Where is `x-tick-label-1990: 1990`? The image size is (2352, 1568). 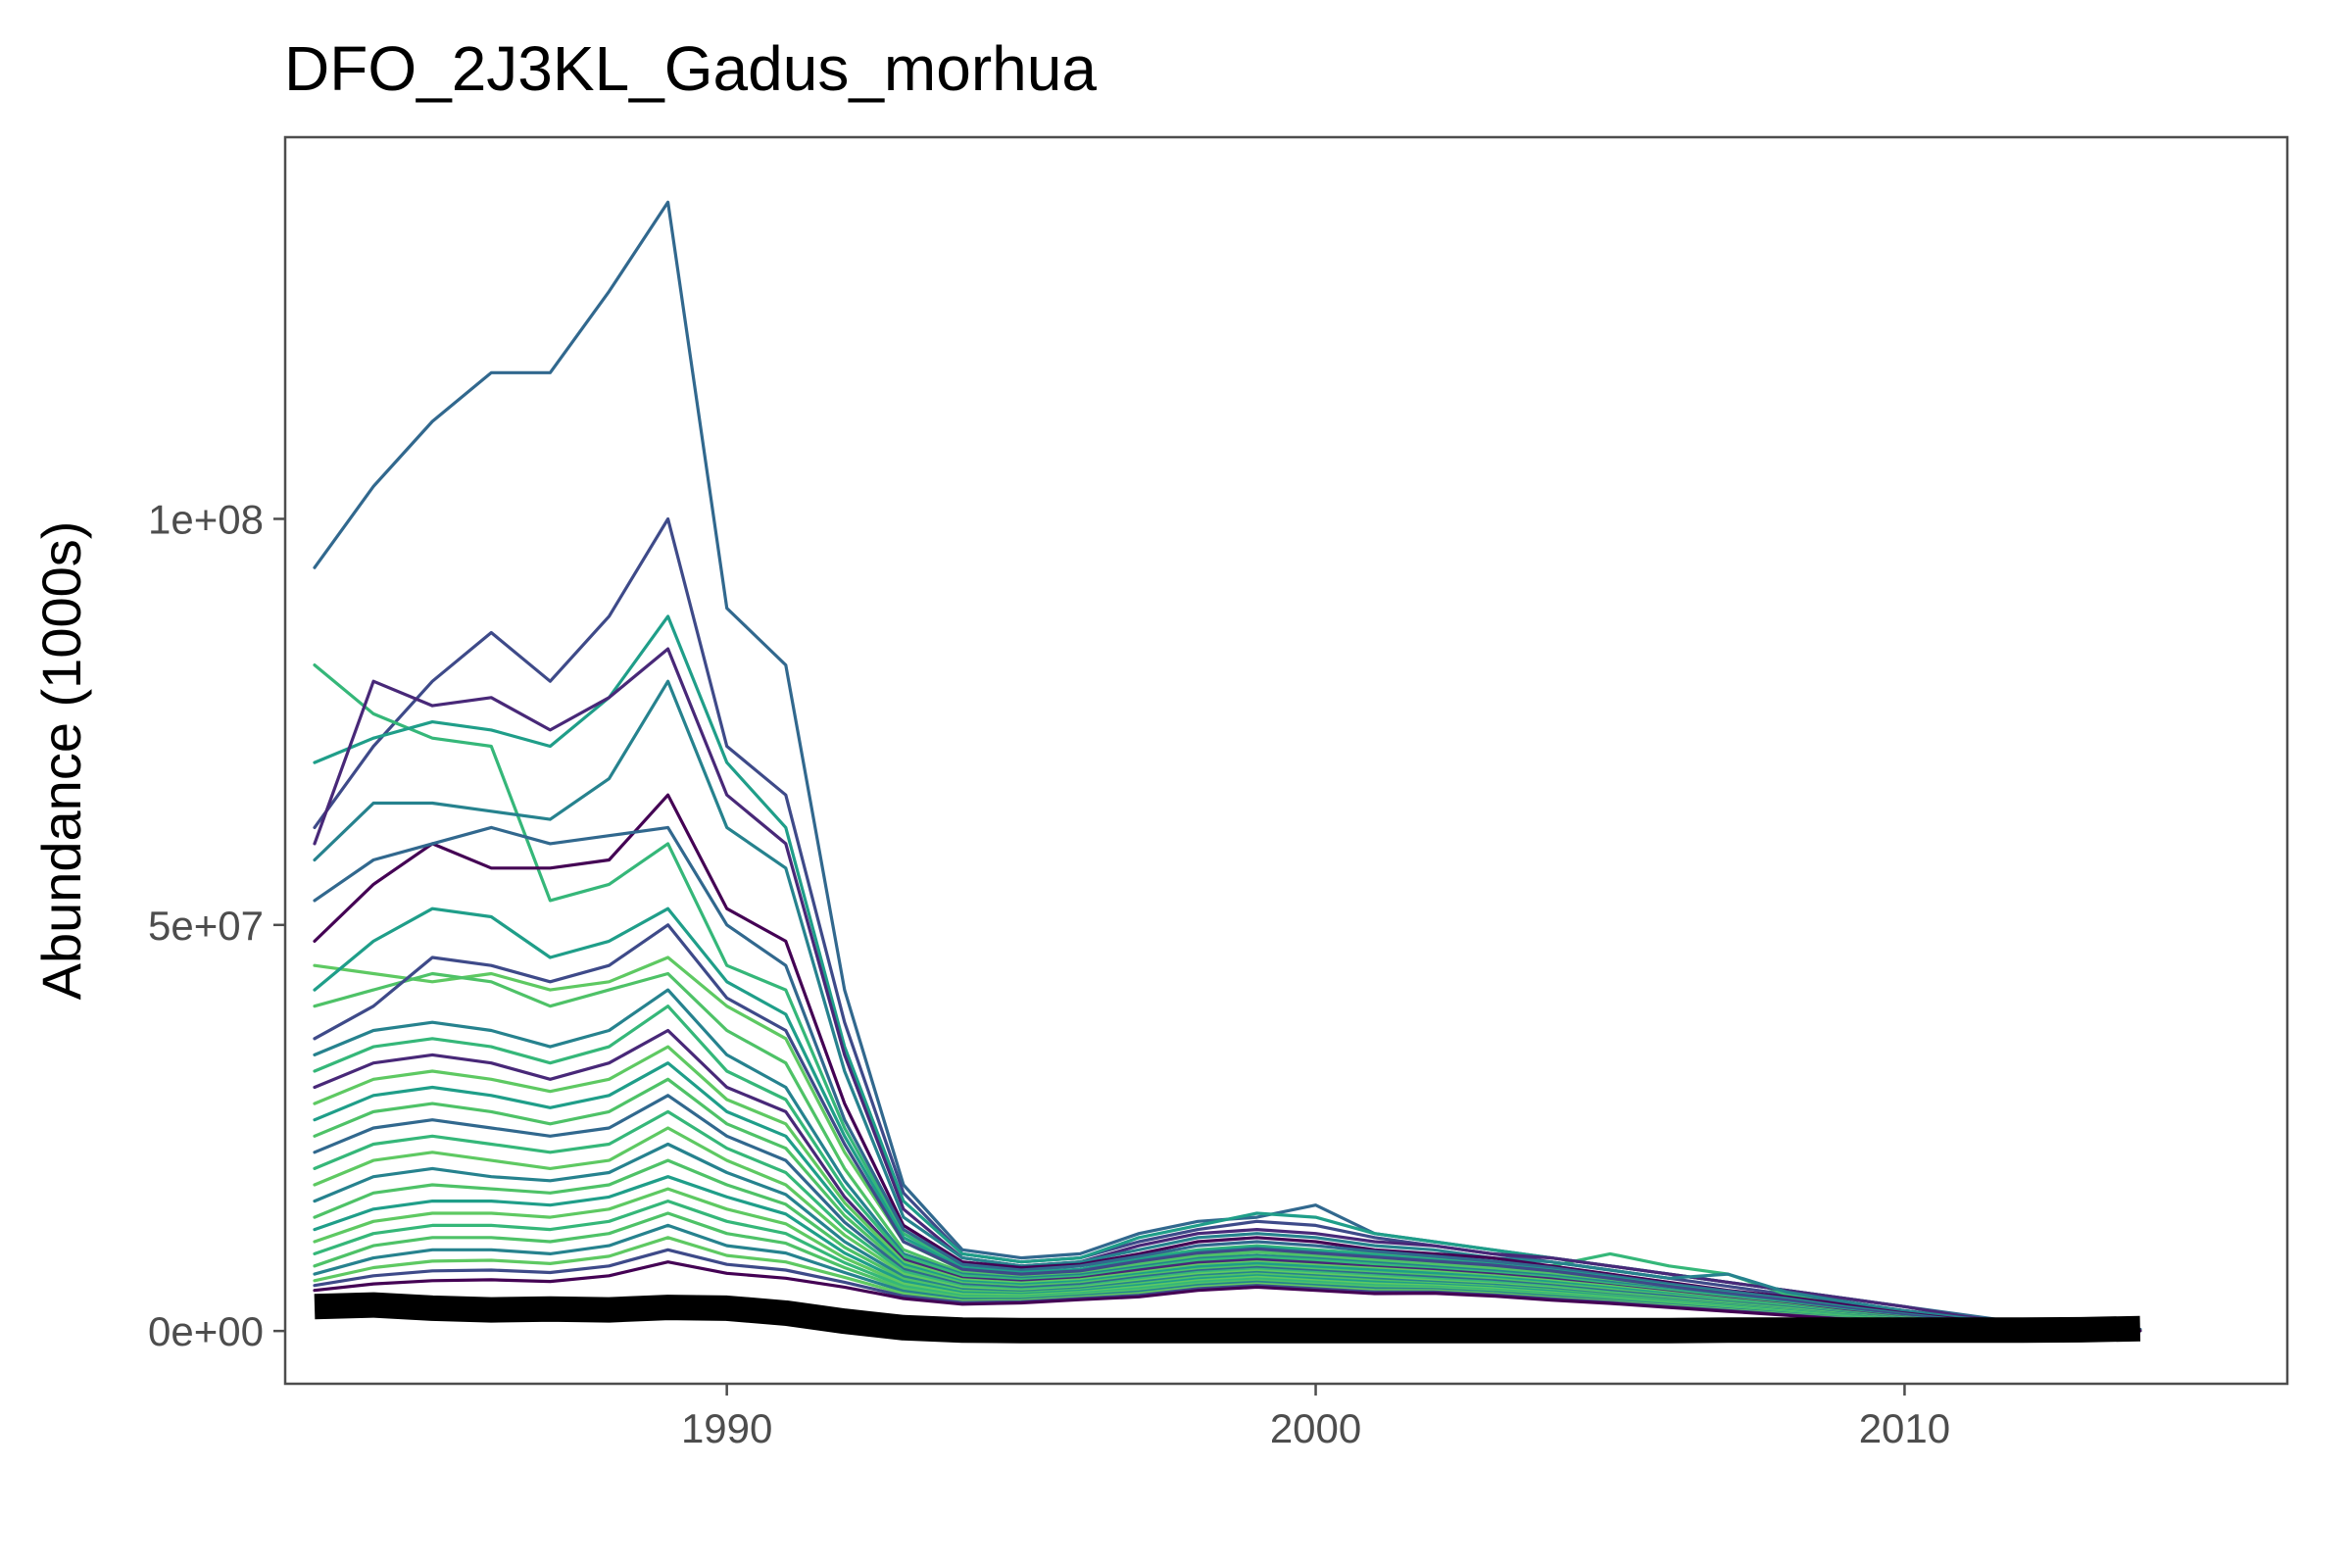
x-tick-label-1990: 1990 is located at coordinates (726, 1428).